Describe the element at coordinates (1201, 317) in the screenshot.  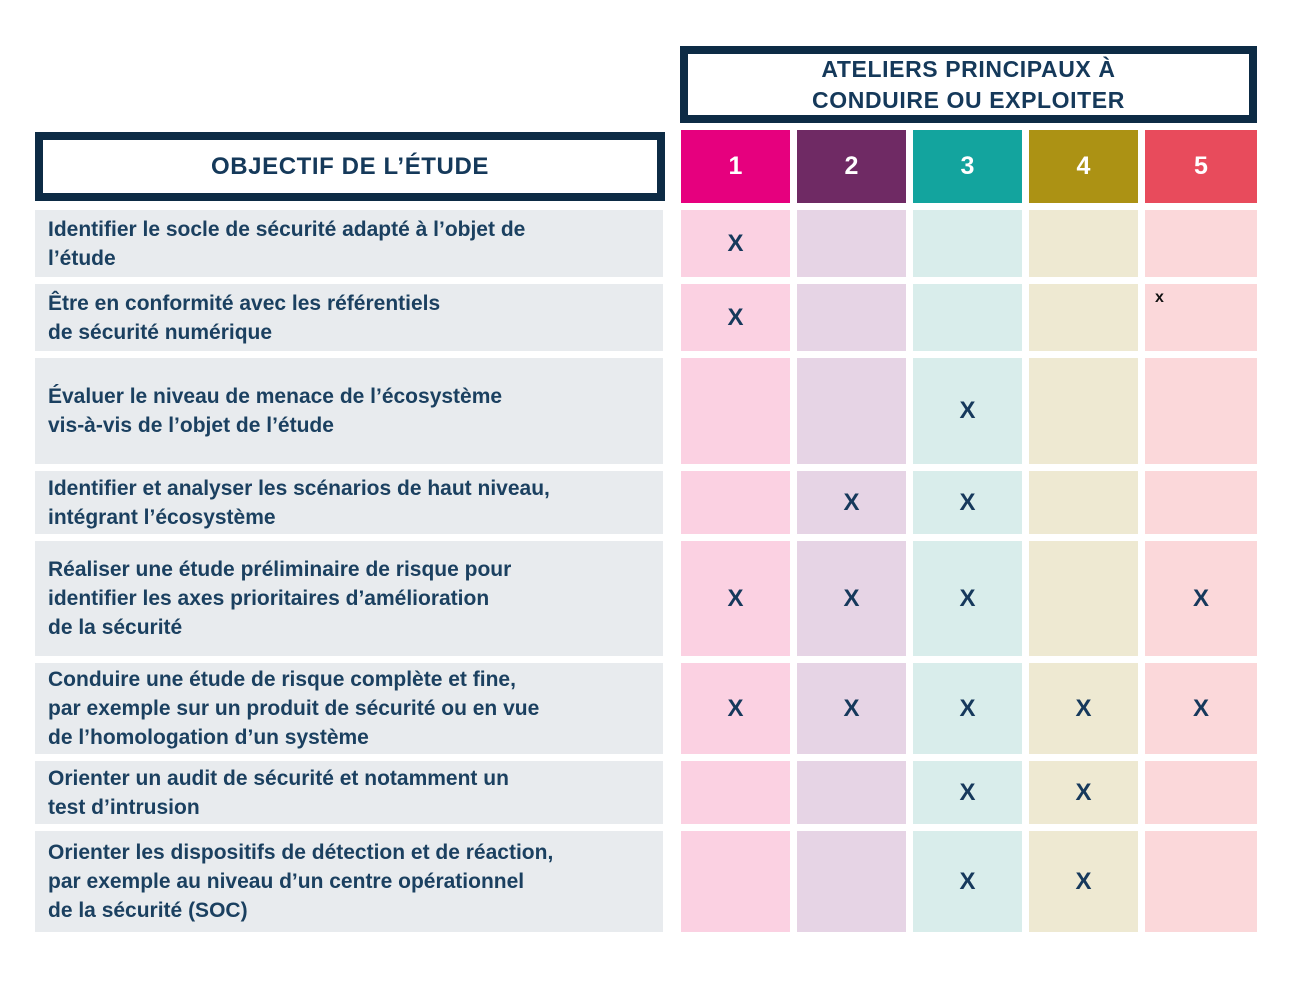
I see `matrix-cell: x` at that location.